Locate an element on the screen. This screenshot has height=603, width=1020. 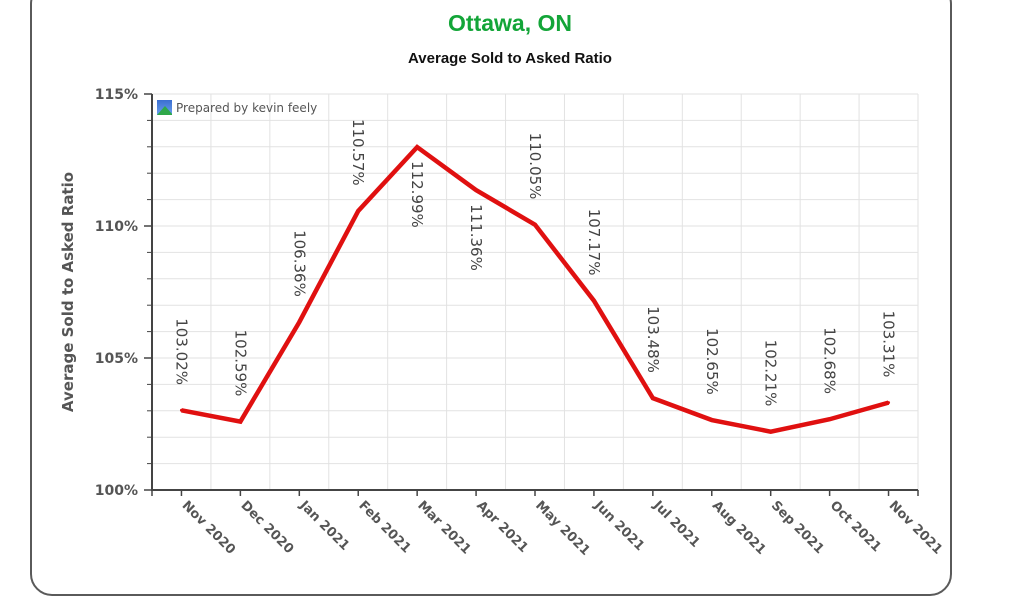
y-axis-title: Average Sold to Asked Ratio is located at coordinates (68, 292).